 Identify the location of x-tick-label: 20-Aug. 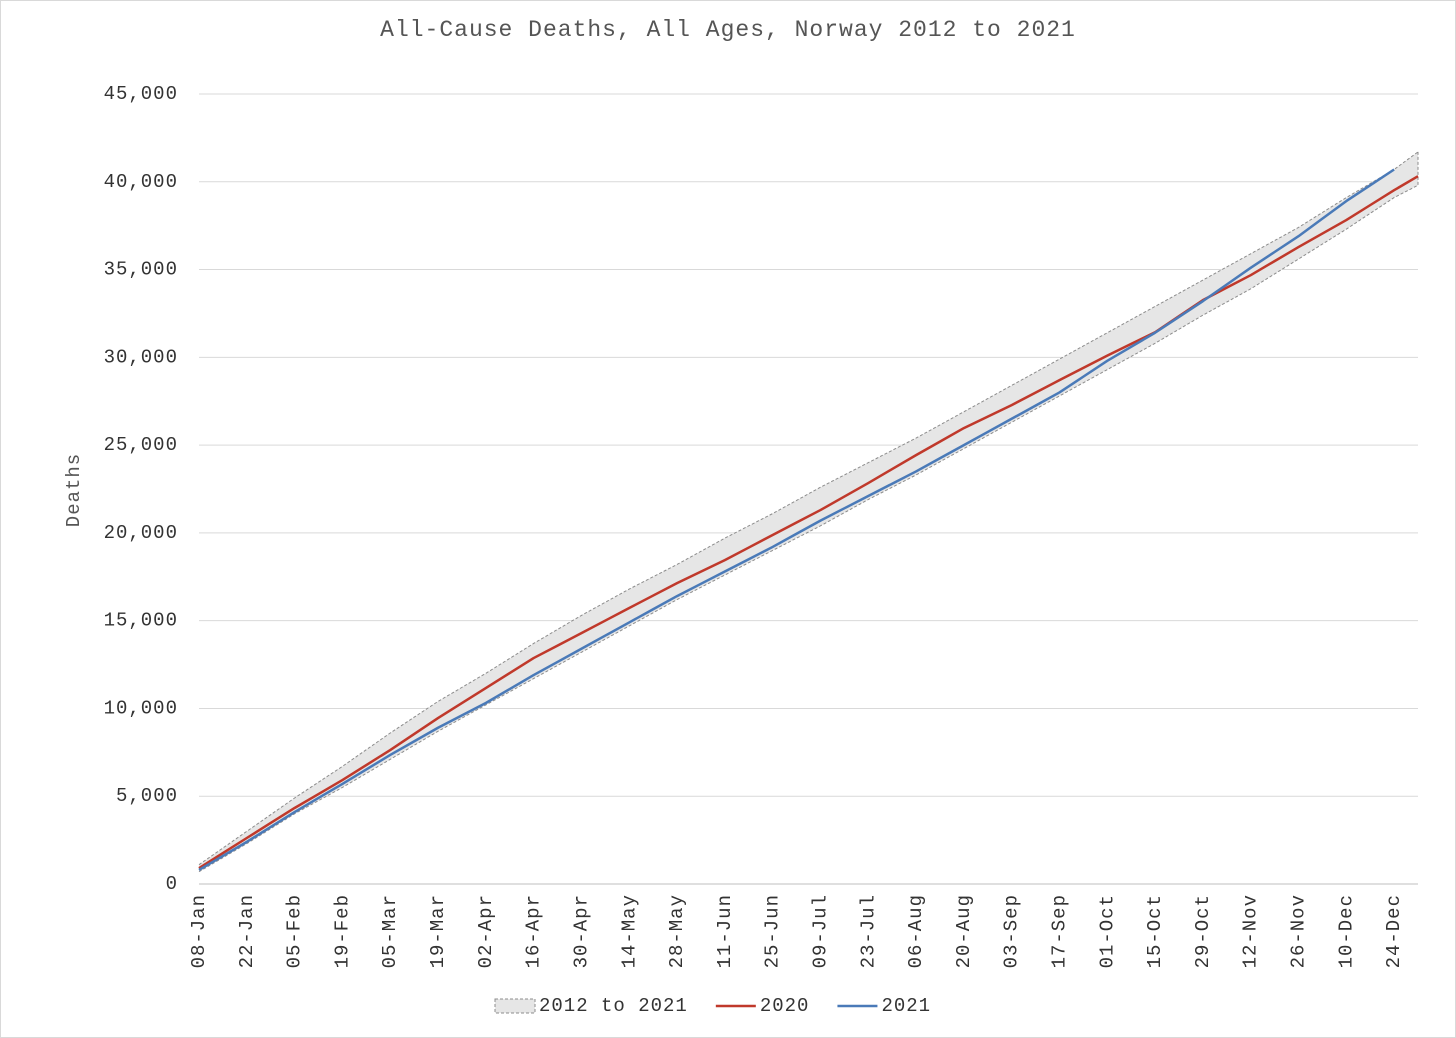
(964, 931).